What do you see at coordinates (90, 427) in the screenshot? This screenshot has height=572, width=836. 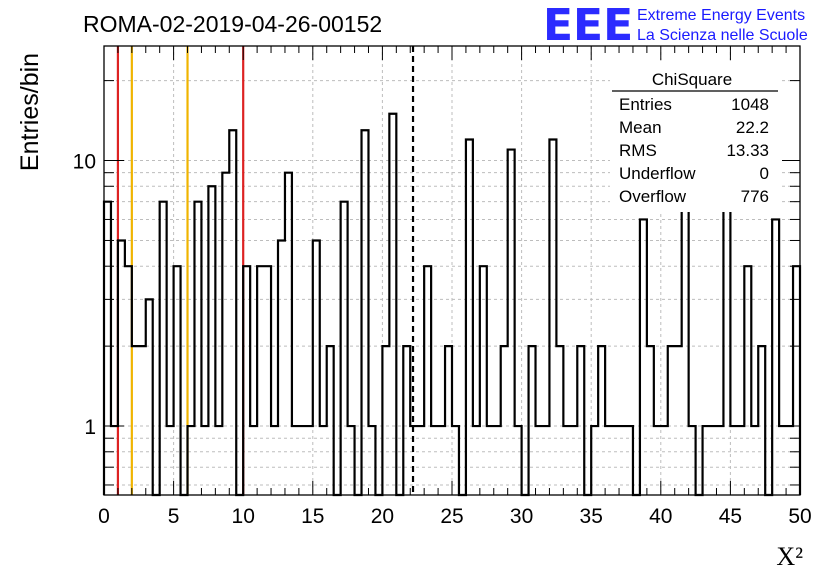 I see `y-tick-label: 1` at bounding box center [90, 427].